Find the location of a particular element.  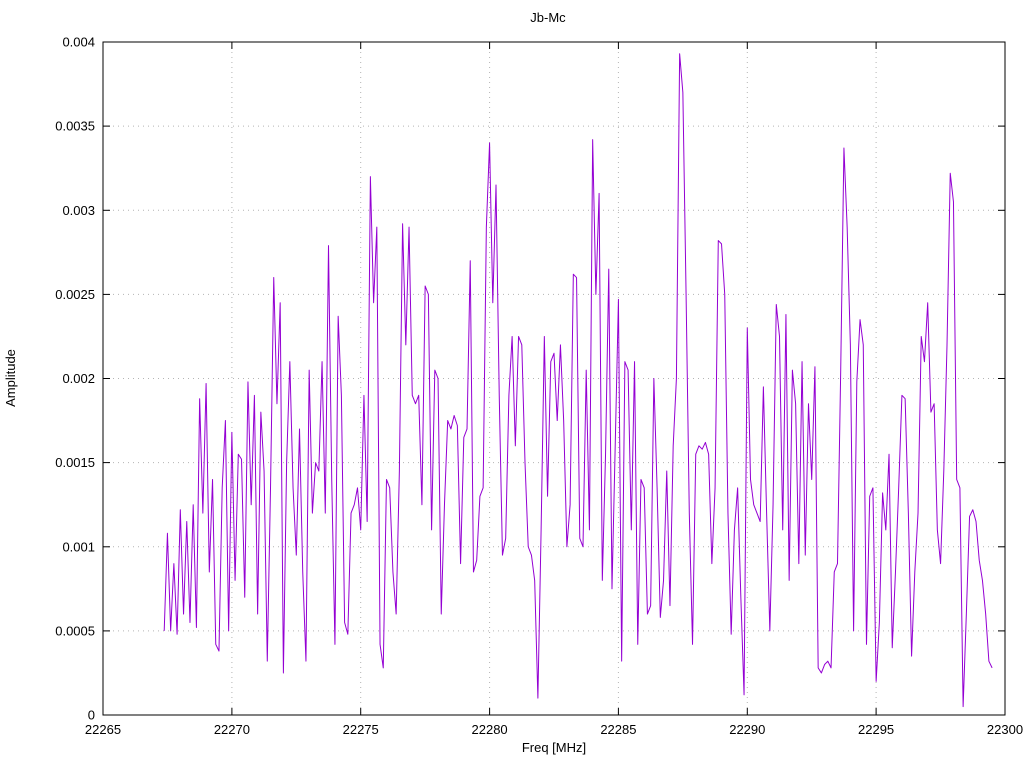

x-tick-label: 22285 is located at coordinates (618, 729).